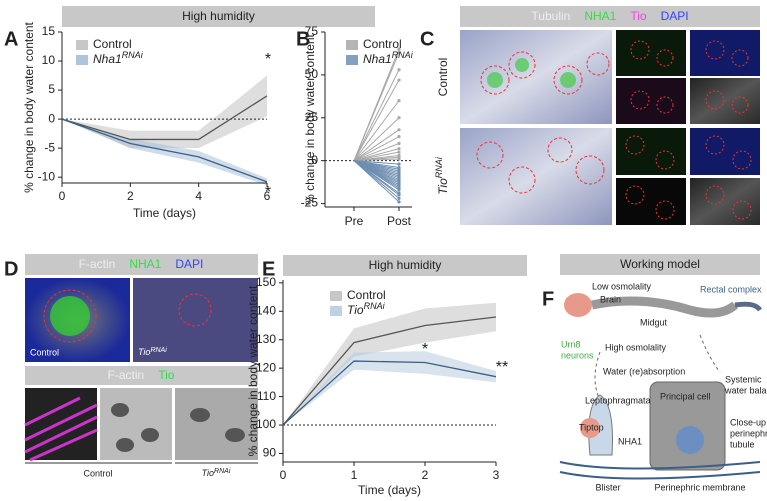 Image resolution: width=767 pixels, height=501 pixels. I want to click on legend-name: Tio, so click(355, 310).